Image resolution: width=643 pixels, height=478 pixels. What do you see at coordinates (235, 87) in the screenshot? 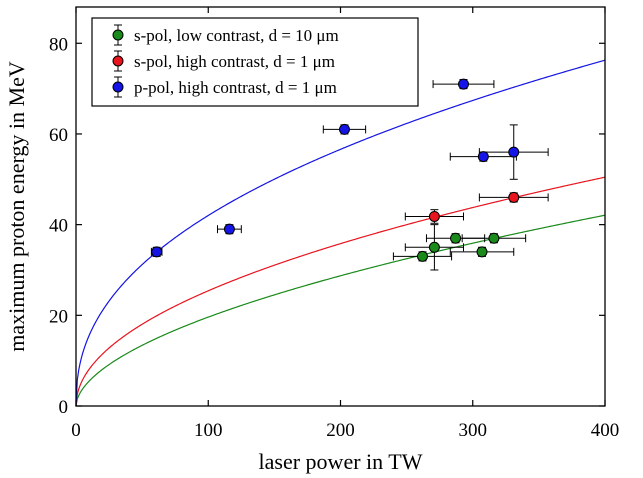
I see `legend-entry-label: p-pol, high contrast, d = 1 μm` at bounding box center [235, 87].